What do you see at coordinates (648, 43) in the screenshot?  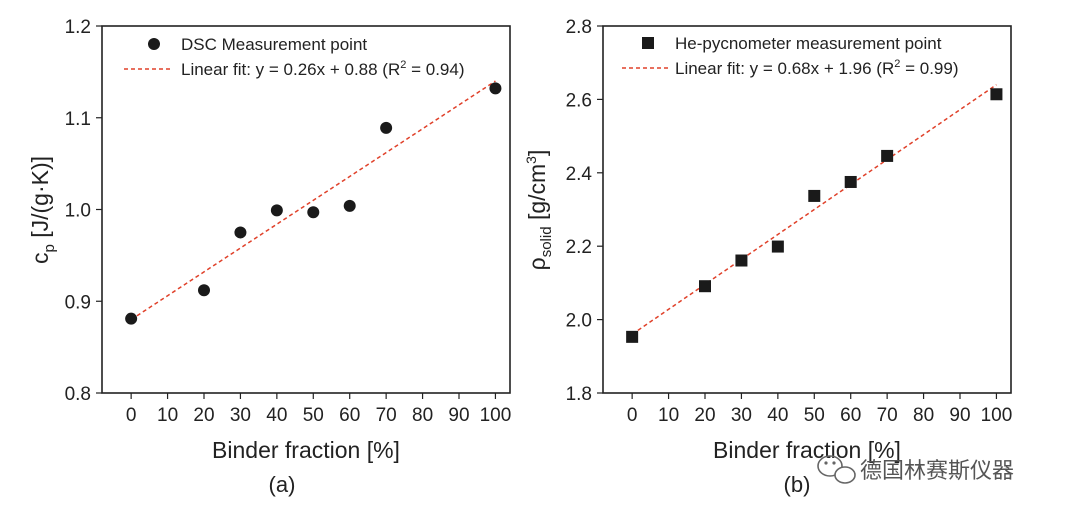 I see `panel-b-legend-marker` at bounding box center [648, 43].